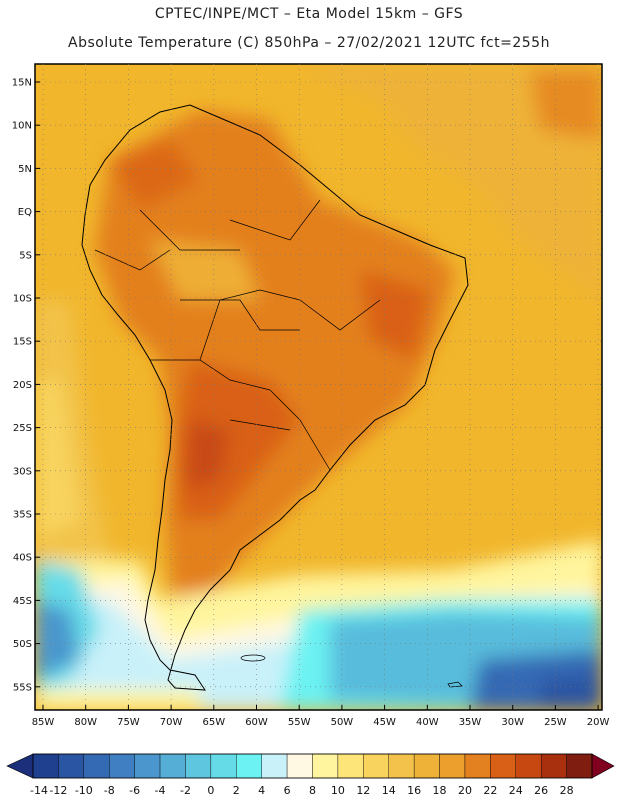 This screenshot has height=800, width=618. What do you see at coordinates (22, 428) in the screenshot?
I see `lat-label: 25S` at bounding box center [22, 428].